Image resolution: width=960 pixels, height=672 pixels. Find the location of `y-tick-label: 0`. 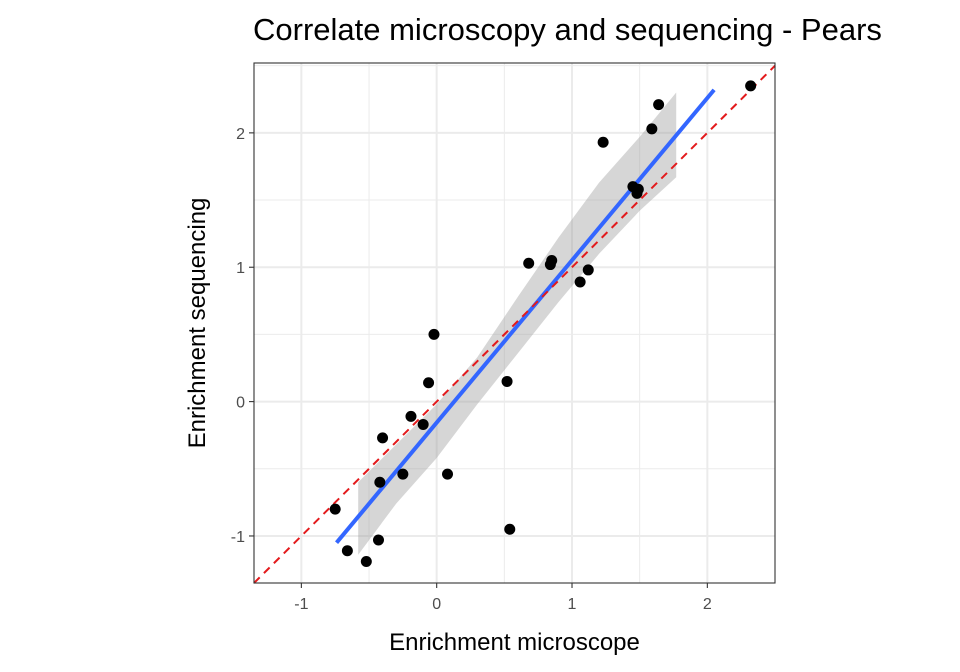

y-tick-label: 0 is located at coordinates (240, 403).